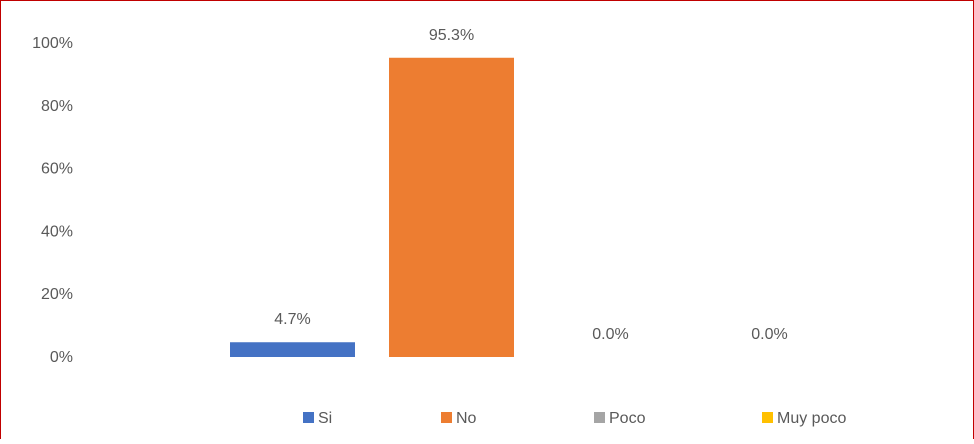 The image size is (974, 444). What do you see at coordinates (466, 418) in the screenshot?
I see `legend-label: No` at bounding box center [466, 418].